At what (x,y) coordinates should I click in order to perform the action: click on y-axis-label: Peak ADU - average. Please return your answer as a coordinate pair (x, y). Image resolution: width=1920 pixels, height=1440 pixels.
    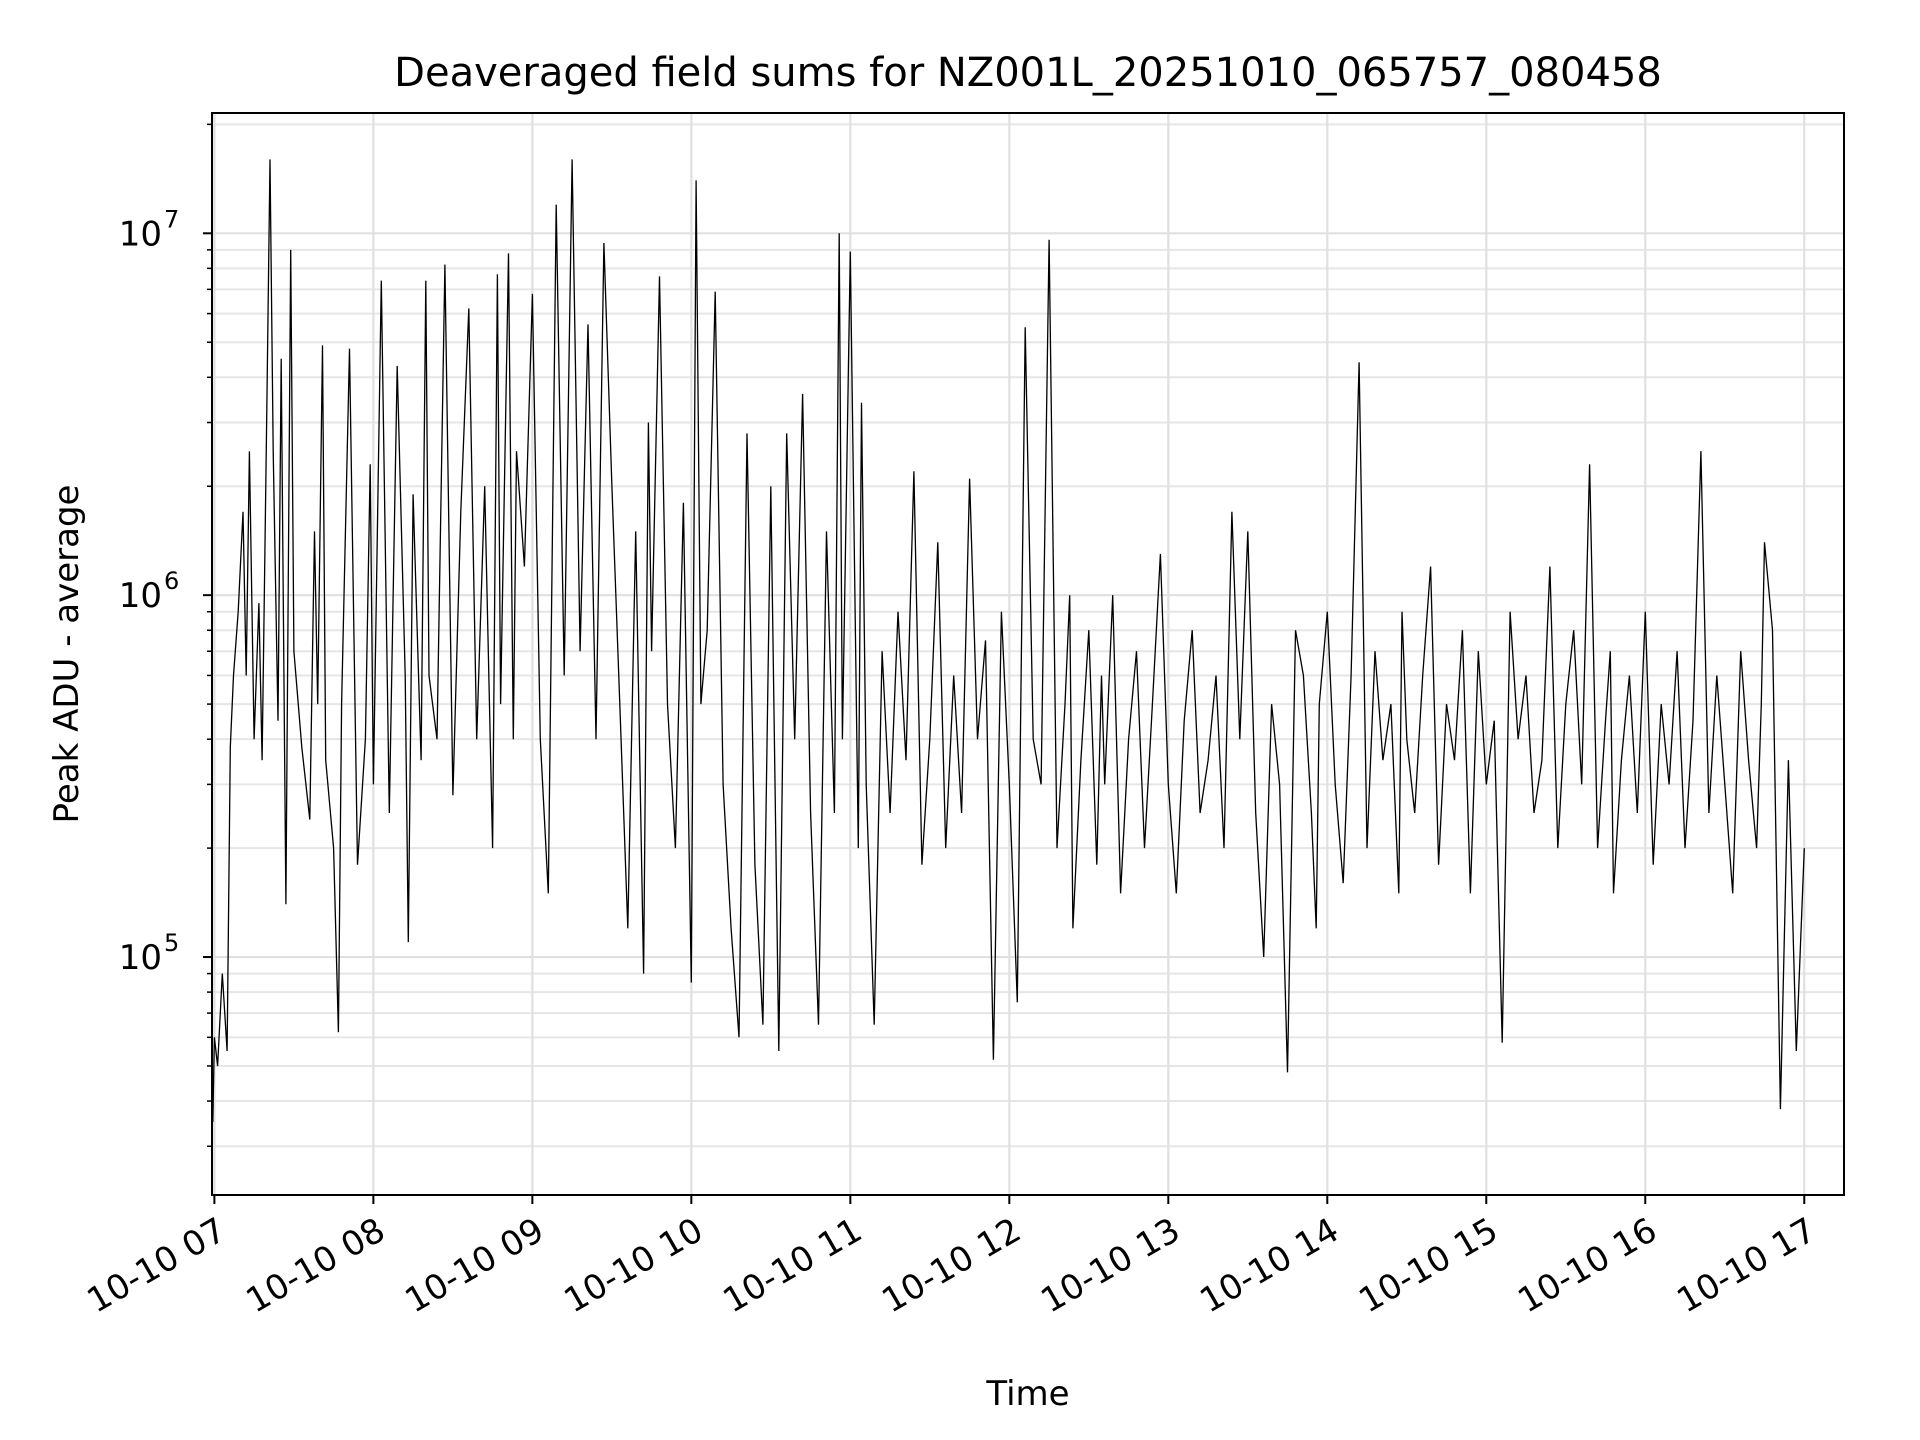
    Looking at the image, I should click on (67, 654).